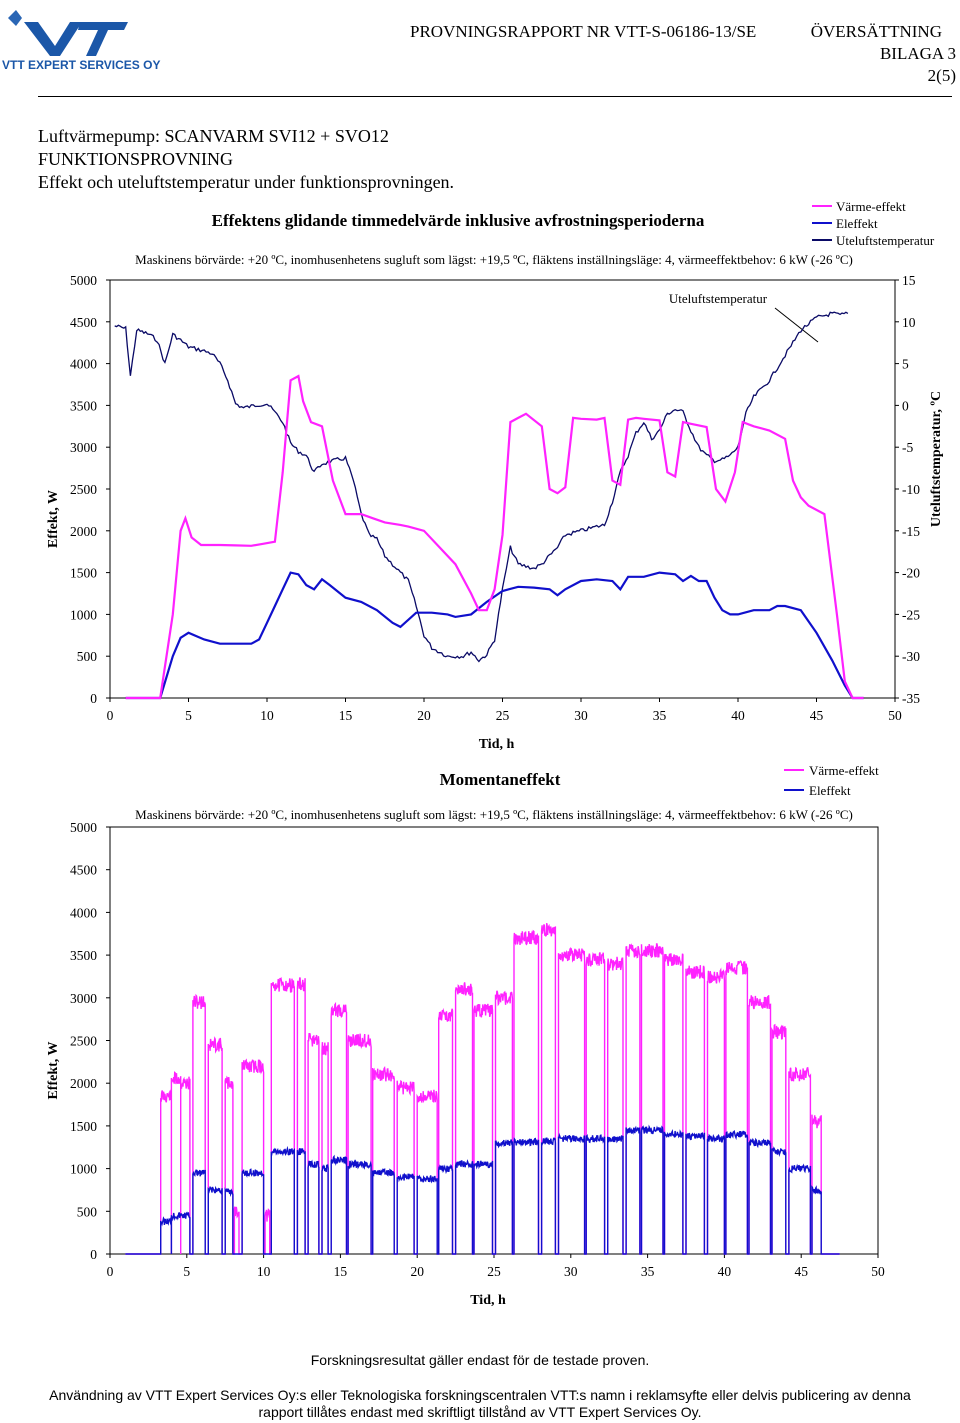  I want to click on legend-label: Uteluftstemperatur, so click(885, 240).